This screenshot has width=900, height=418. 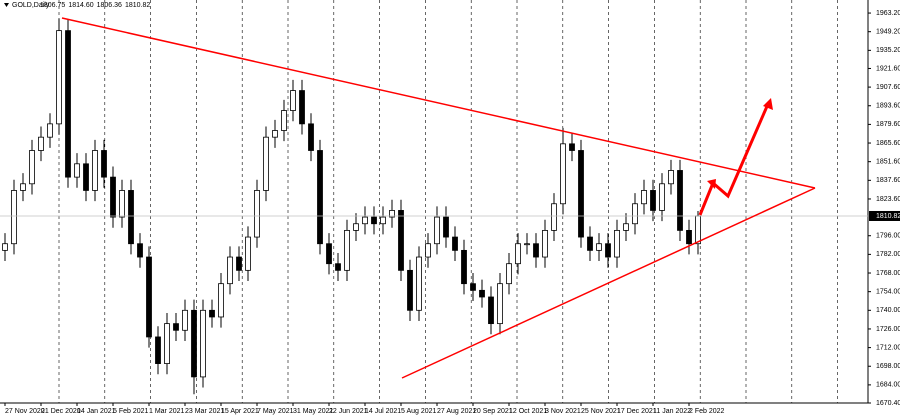 What do you see at coordinates (888, 68) in the screenshot?
I see `y-tick-label: 1921.60` at bounding box center [888, 68].